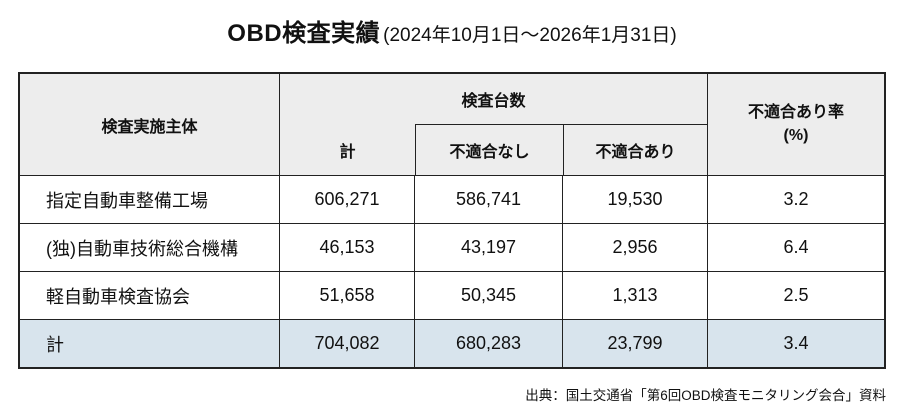 The width and height of the screenshot is (904, 417). I want to click on header-cell-entity: 検査実施主体, so click(150, 124).